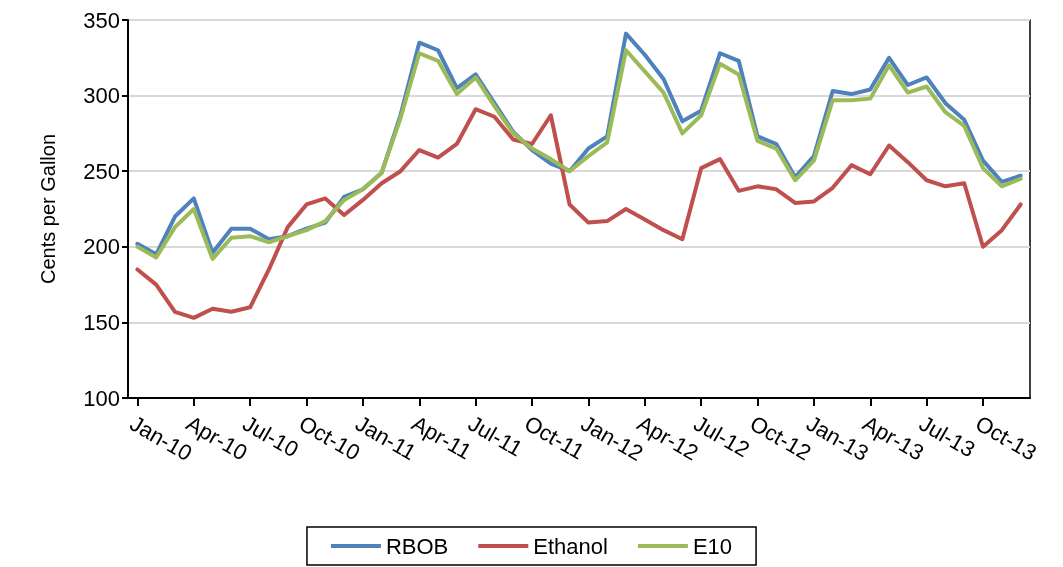 The width and height of the screenshot is (1063, 567). I want to click on legend-label: RBOB, so click(417, 546).